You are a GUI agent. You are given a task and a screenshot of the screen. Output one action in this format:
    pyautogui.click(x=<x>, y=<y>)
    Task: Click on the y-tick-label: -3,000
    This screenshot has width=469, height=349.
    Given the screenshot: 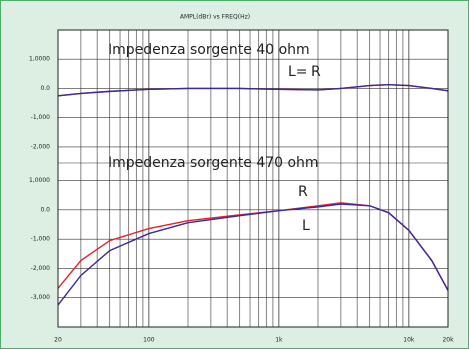 What is the action you would take?
    pyautogui.click(x=41, y=297)
    